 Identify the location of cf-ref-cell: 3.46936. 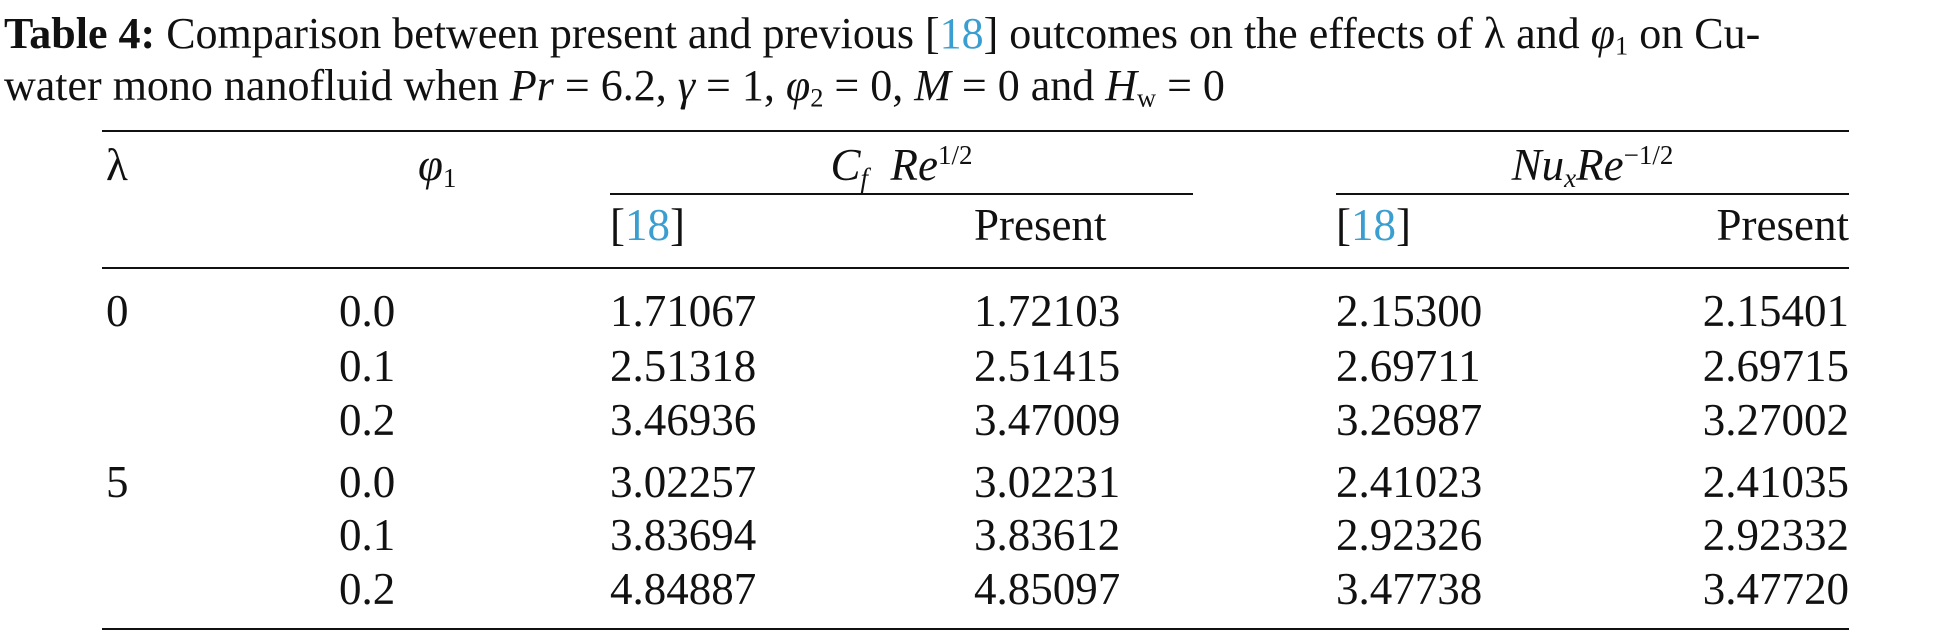
(683, 420).